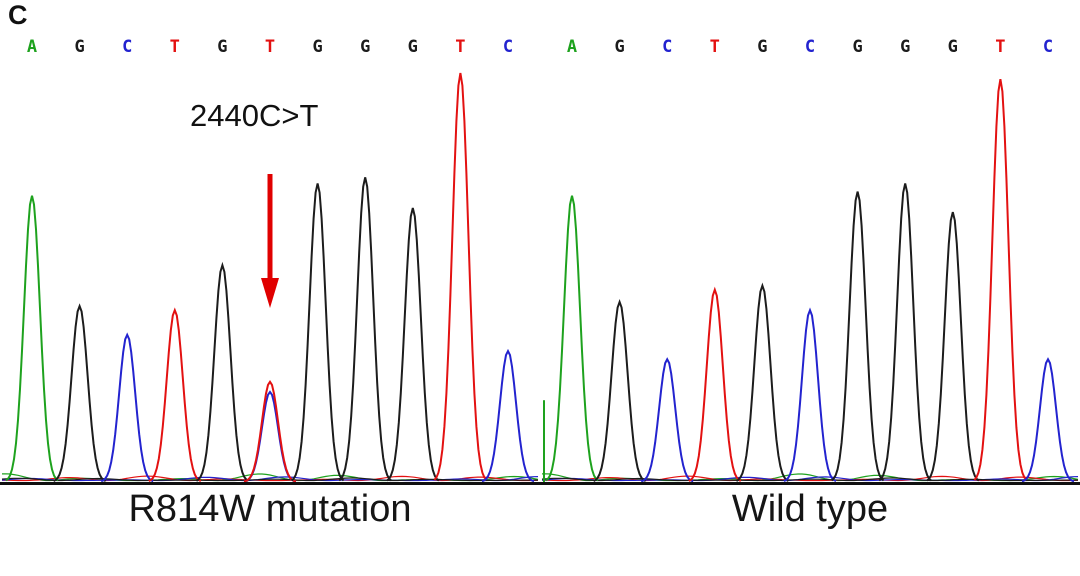 This screenshot has width=1080, height=576. I want to click on figure-panel-label: C, so click(18, 15).